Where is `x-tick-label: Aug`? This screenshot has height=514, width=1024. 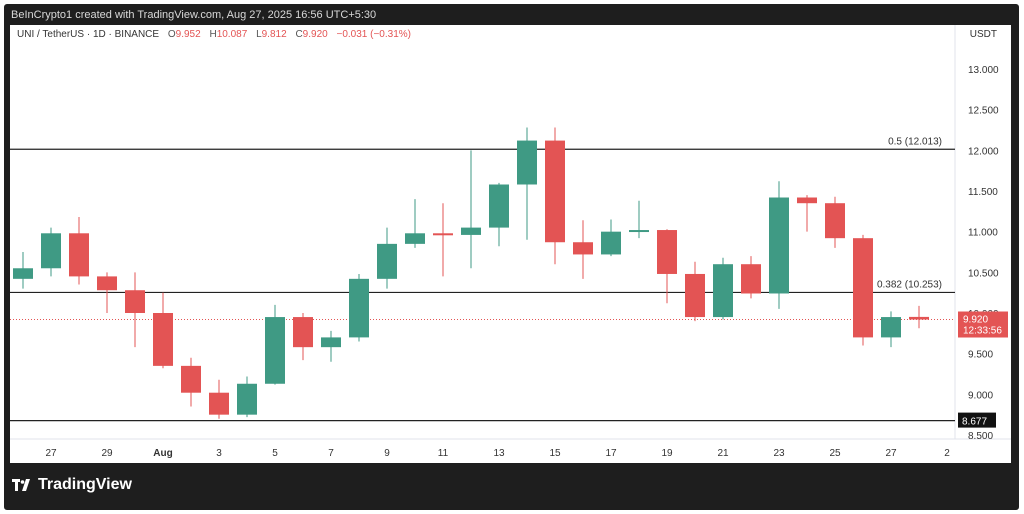
x-tick-label: Aug is located at coordinates (162, 453).